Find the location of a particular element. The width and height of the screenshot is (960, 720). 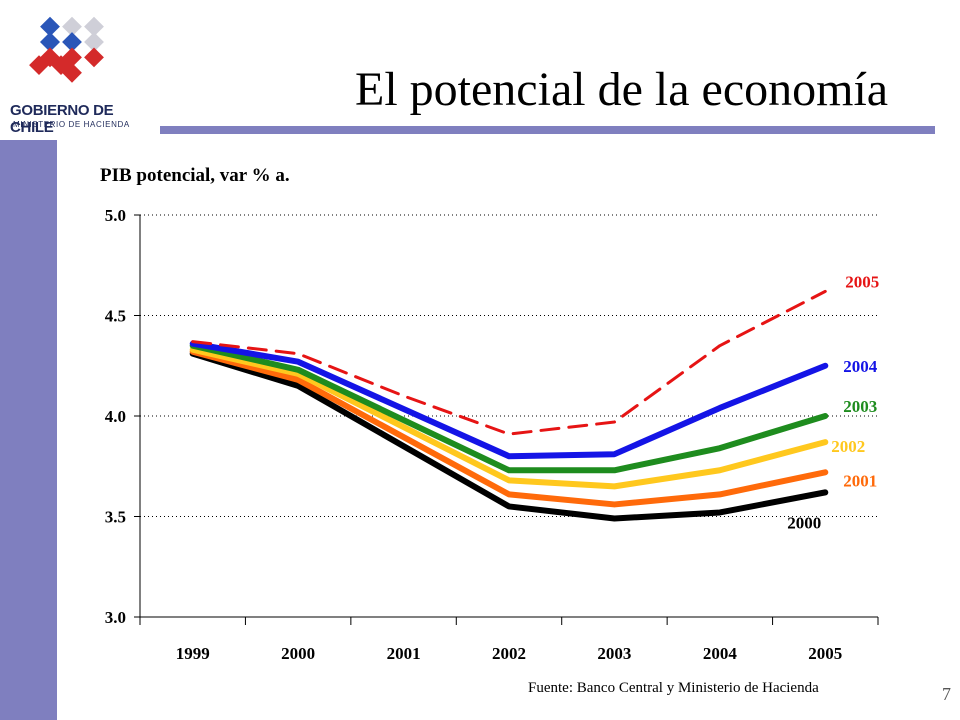

logo-mark-icon is located at coordinates (66, 49).